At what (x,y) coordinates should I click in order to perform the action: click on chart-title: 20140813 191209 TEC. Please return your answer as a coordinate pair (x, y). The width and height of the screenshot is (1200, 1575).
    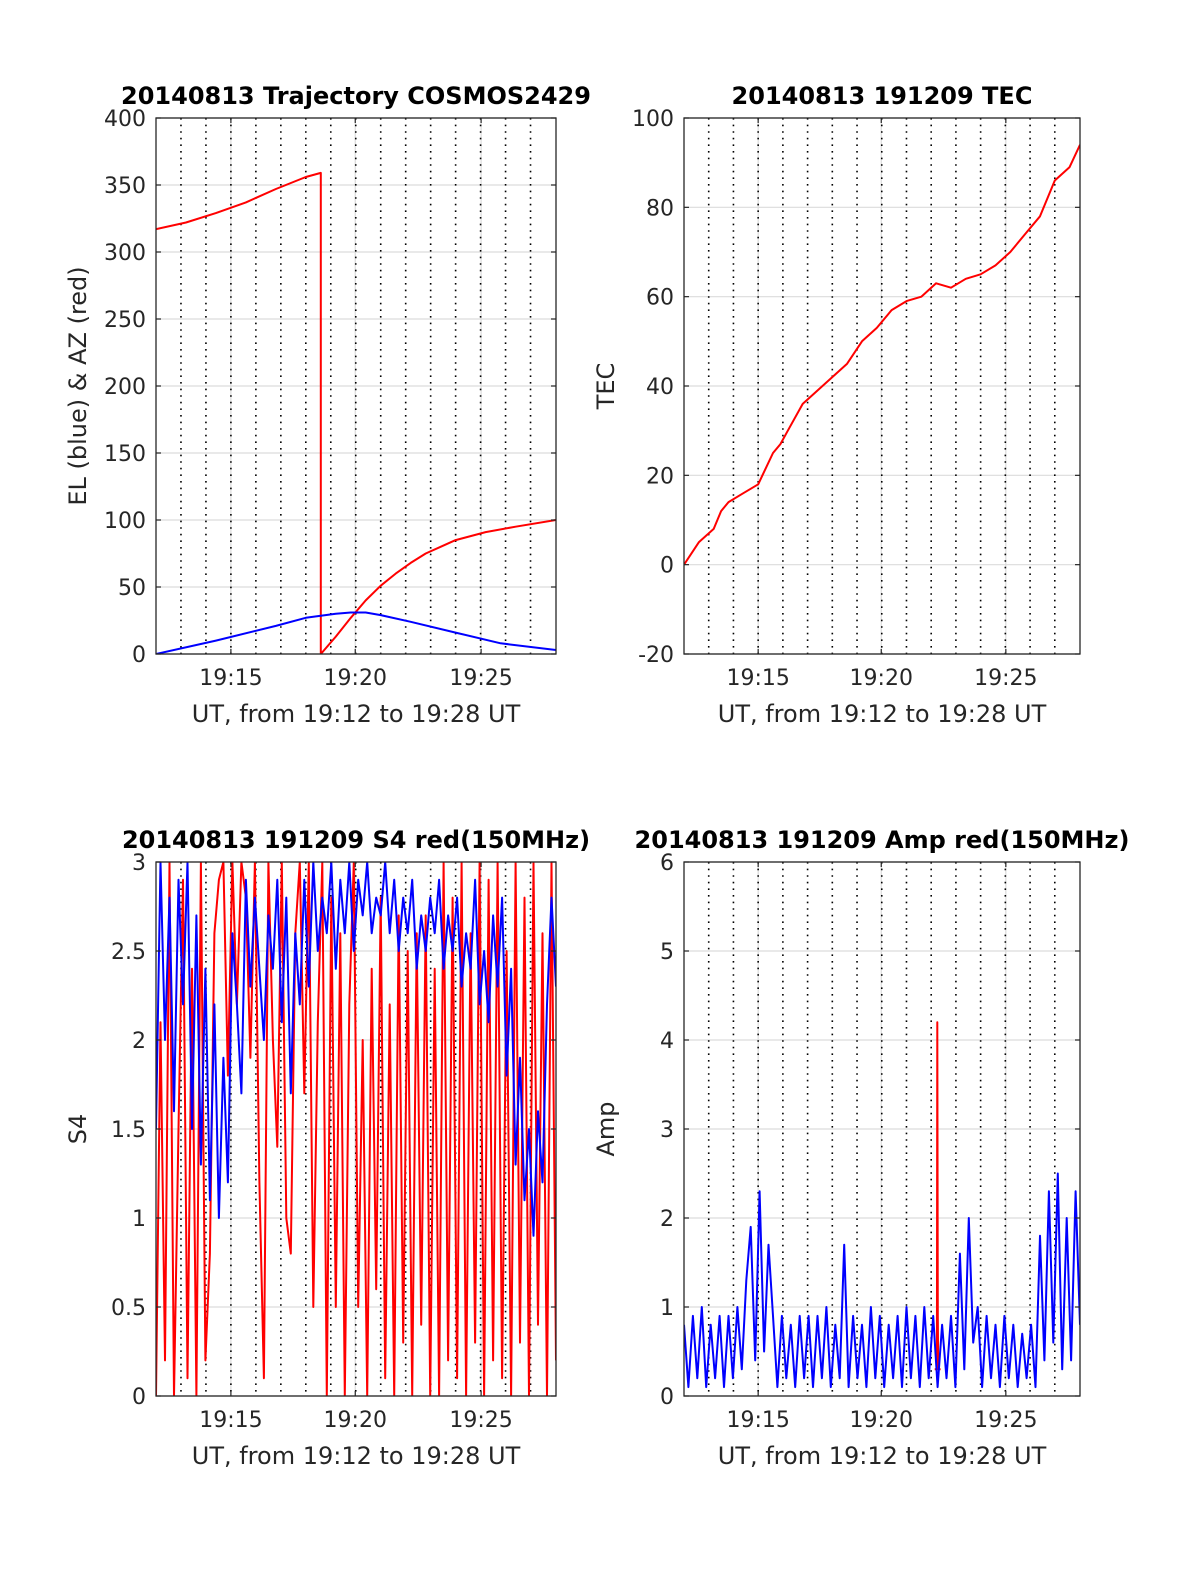
    Looking at the image, I should click on (882, 96).